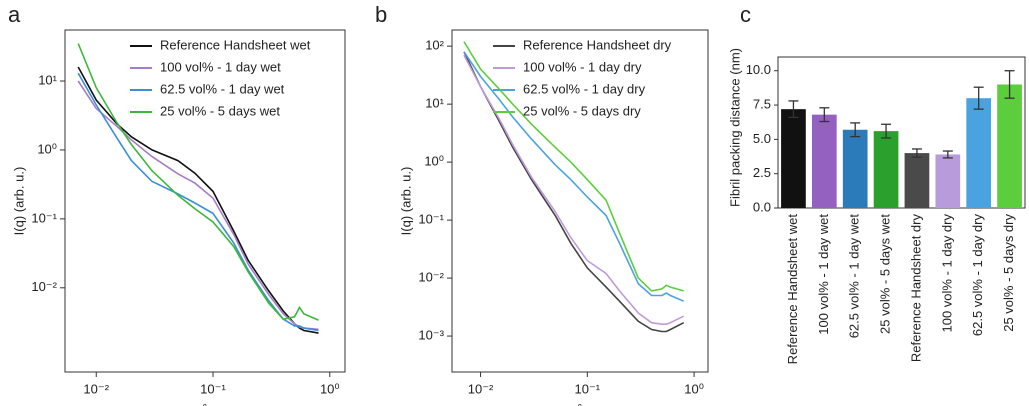  Describe the element at coordinates (235, 44) in the screenshot. I see `legend-label: Reference Handsheet wet` at that location.